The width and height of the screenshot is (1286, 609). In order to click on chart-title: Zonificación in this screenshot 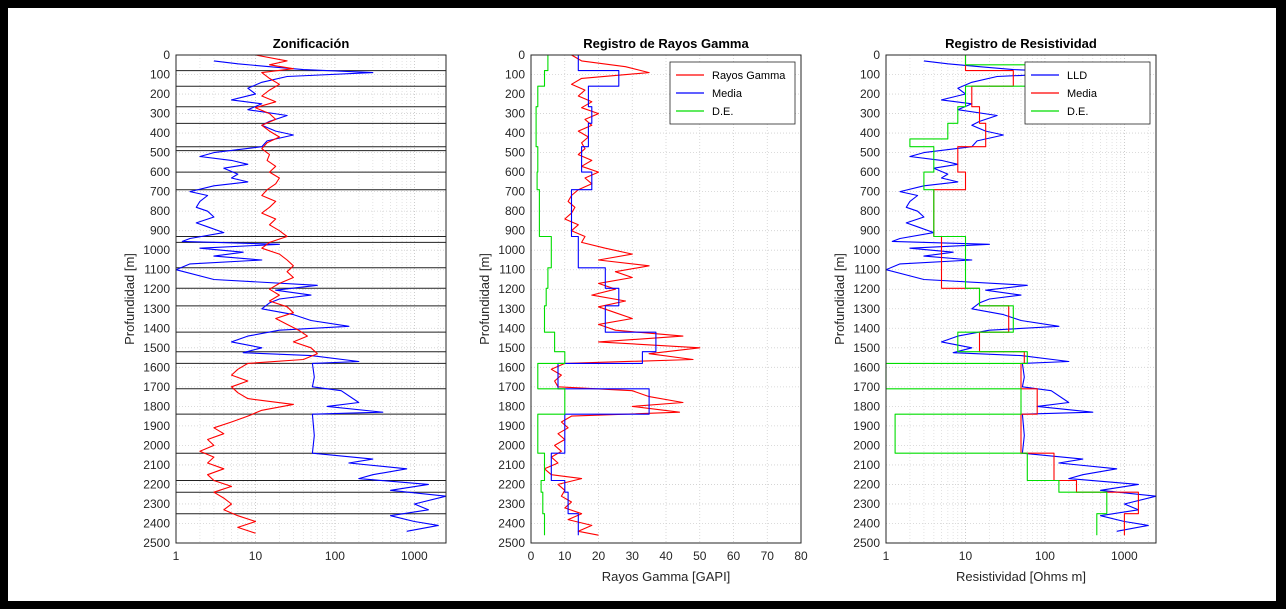, I will do `click(311, 43)`.